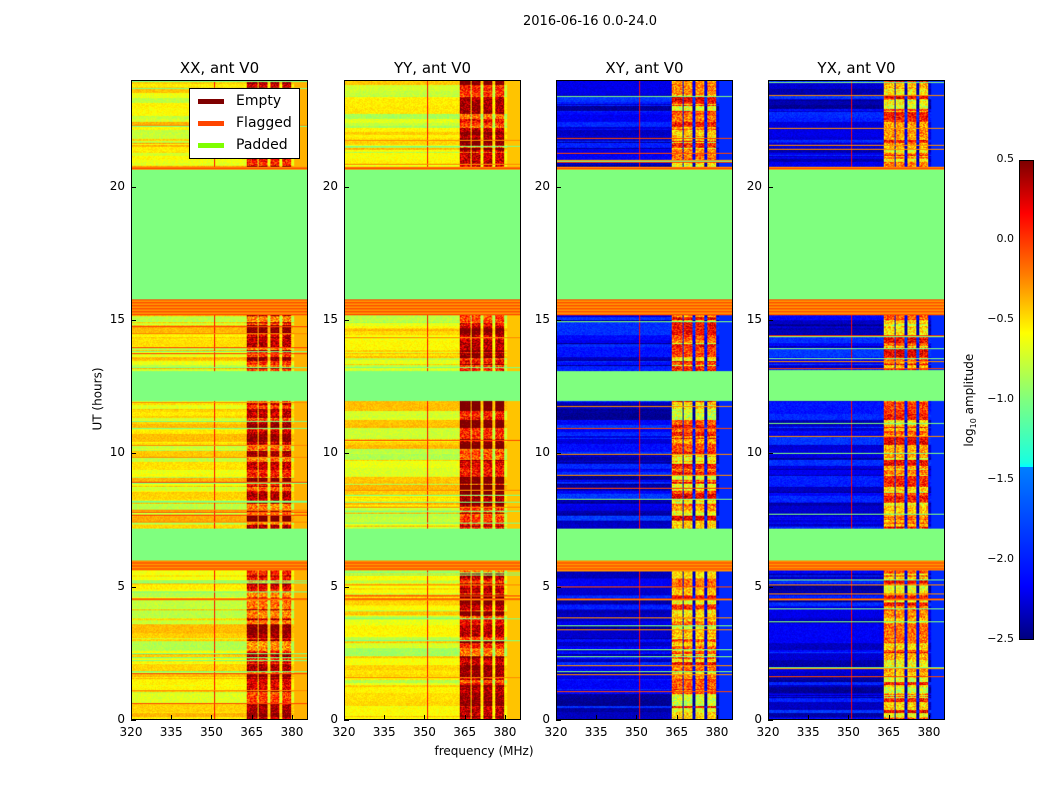 This screenshot has height=800, width=1050. What do you see at coordinates (1005, 158) in the screenshot?
I see `colorbar-tick-label: 0.5` at bounding box center [1005, 158].